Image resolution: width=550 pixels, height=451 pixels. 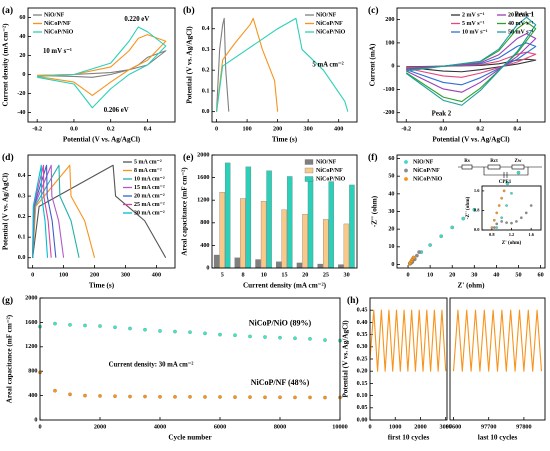 I want to click on x-axis-label: Current density (mA cm⁻²), so click(x=285, y=286).